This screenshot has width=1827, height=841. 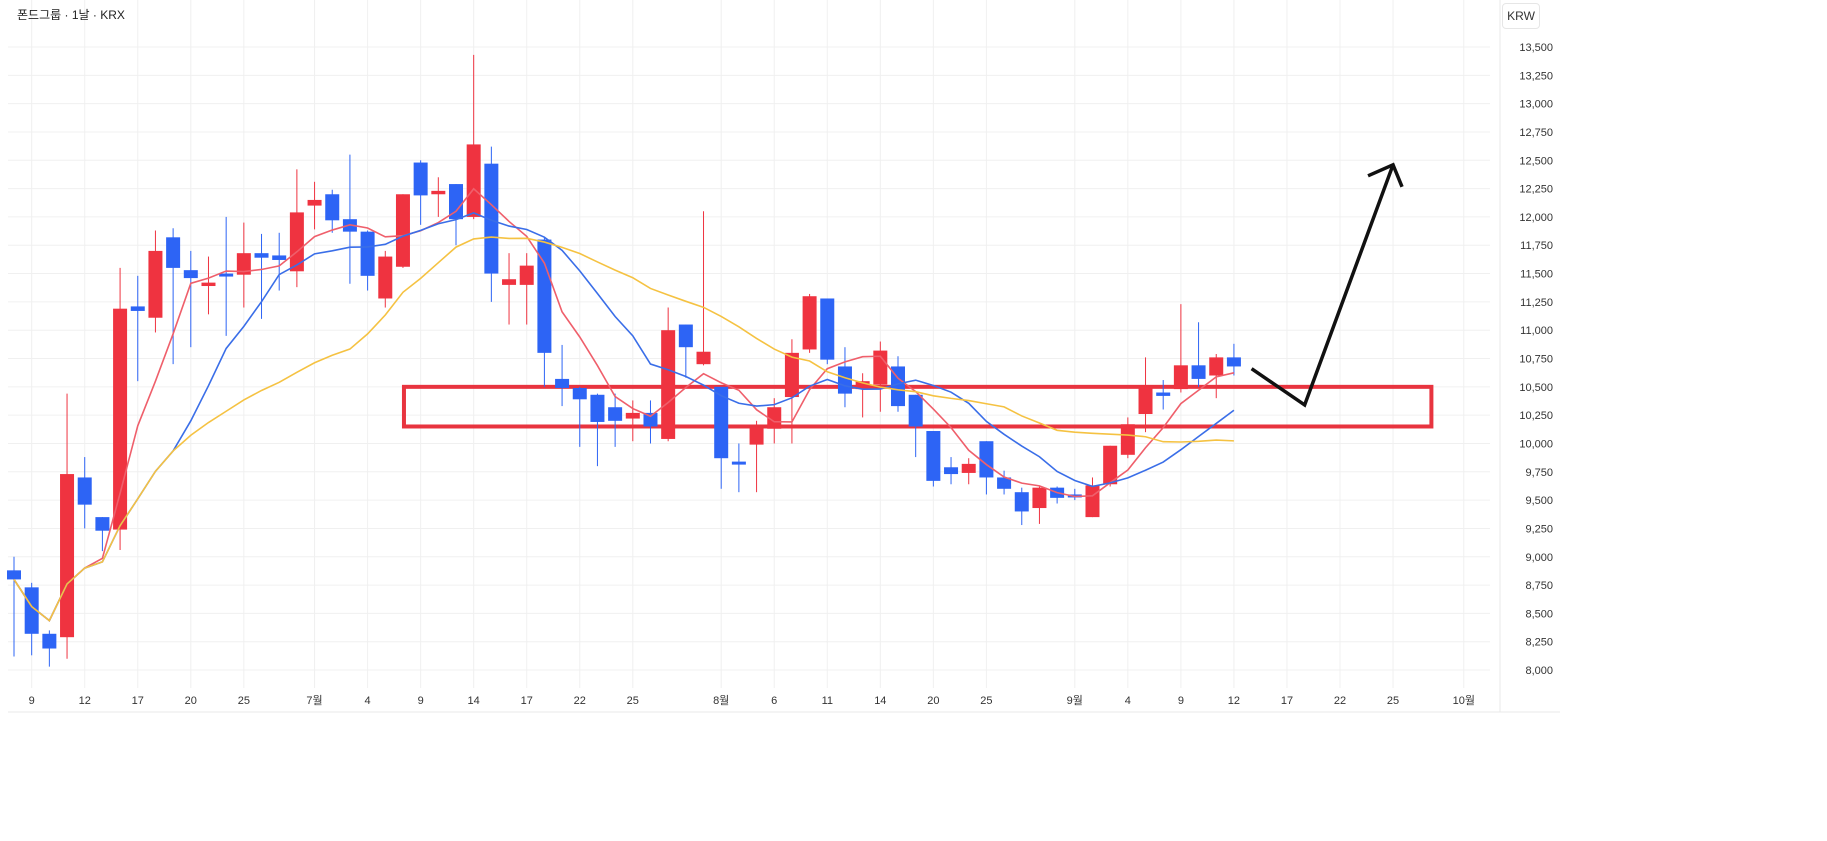 What do you see at coordinates (1536, 190) in the screenshot?
I see `price-tick-label: 12,250` at bounding box center [1536, 190].